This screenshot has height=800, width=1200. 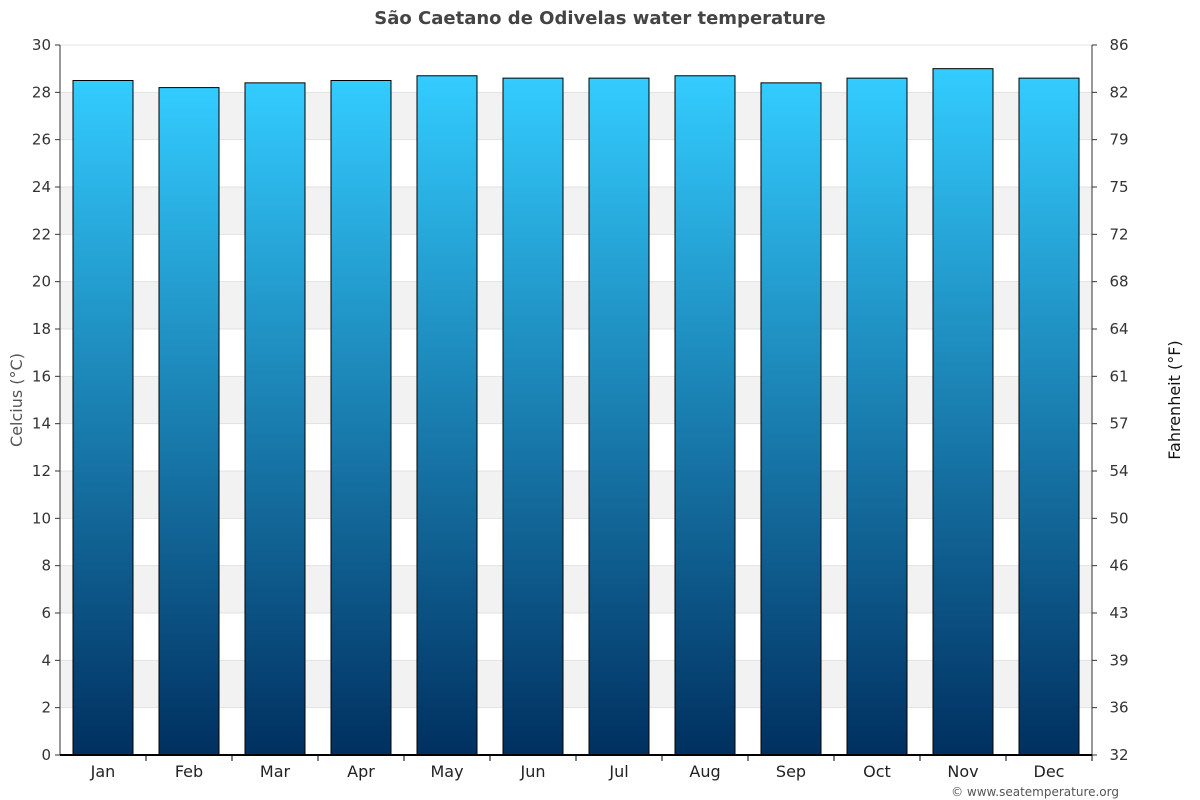 I want to click on y-tick-label-left: 30, so click(x=41, y=45).